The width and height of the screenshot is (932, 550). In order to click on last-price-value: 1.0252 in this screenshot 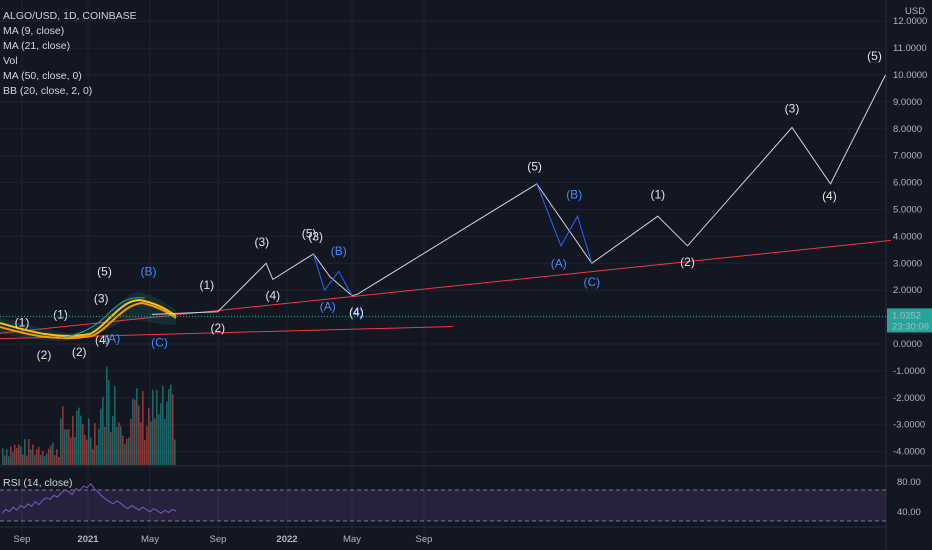, I will do `click(906, 315)`.